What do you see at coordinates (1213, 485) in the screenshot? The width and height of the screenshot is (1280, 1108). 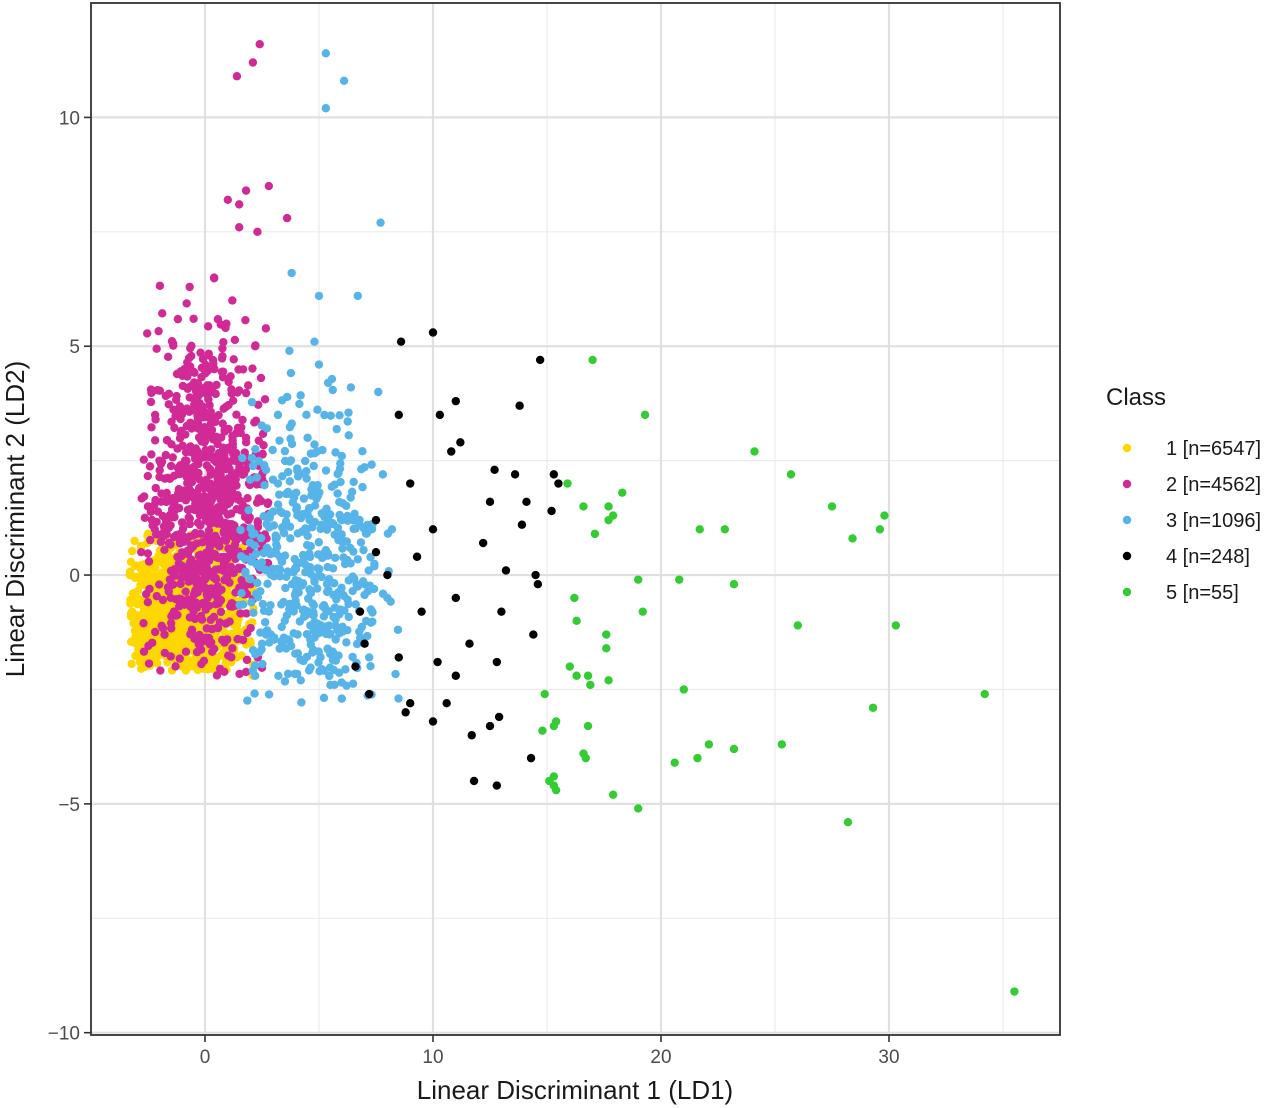 I see `legend-label-2: 2 [n=4562]` at bounding box center [1213, 485].